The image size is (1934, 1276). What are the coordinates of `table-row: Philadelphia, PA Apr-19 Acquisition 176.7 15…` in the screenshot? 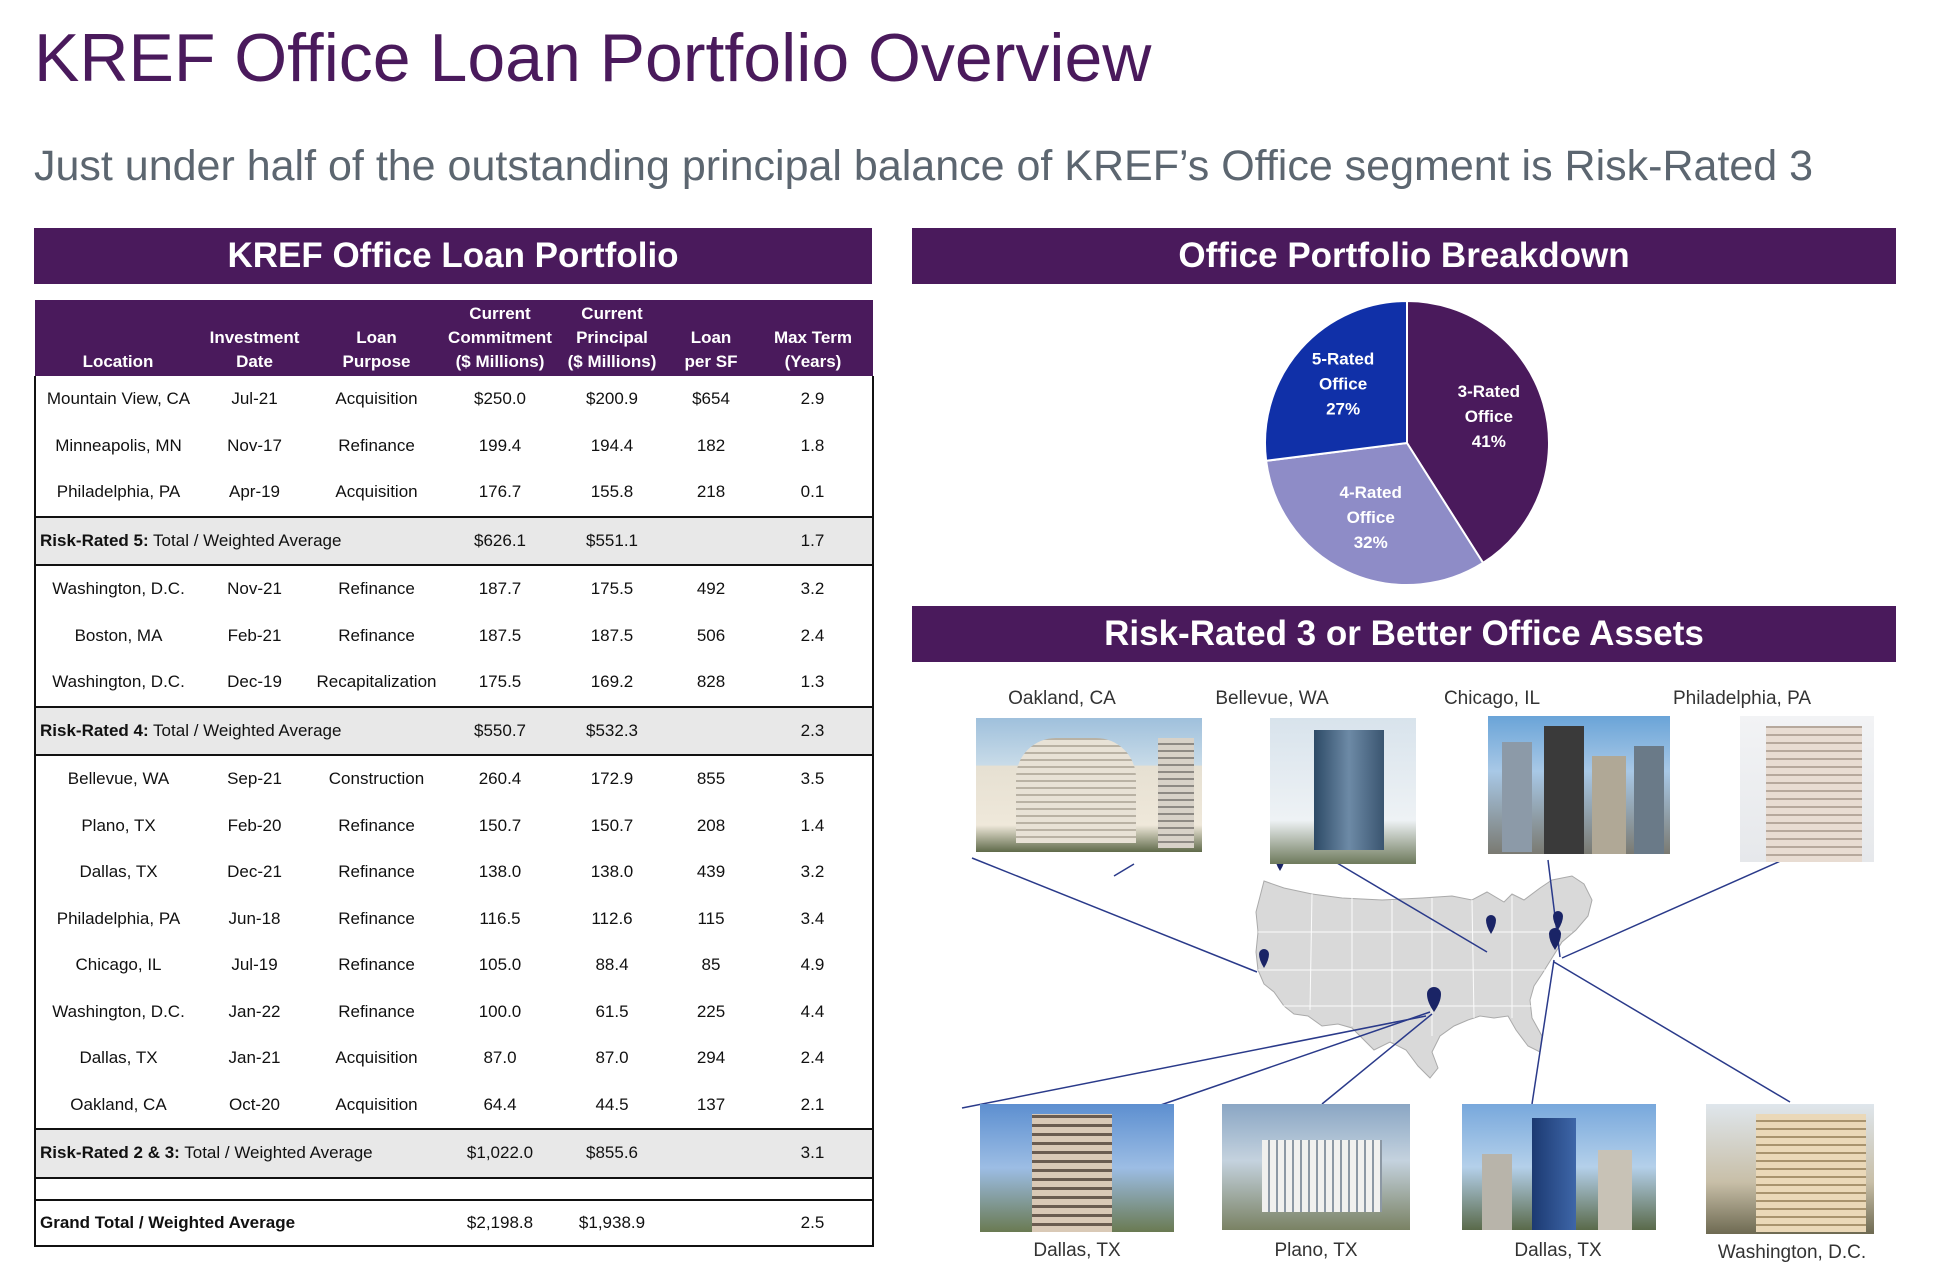 It's located at (454, 493).